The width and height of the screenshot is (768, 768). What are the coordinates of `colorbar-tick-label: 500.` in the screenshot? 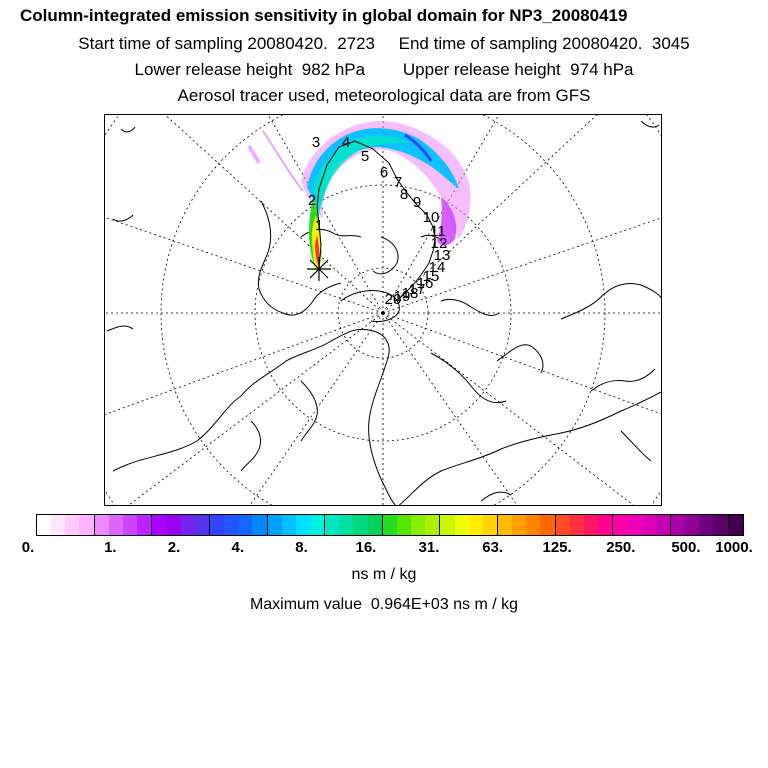 It's located at (686, 547).